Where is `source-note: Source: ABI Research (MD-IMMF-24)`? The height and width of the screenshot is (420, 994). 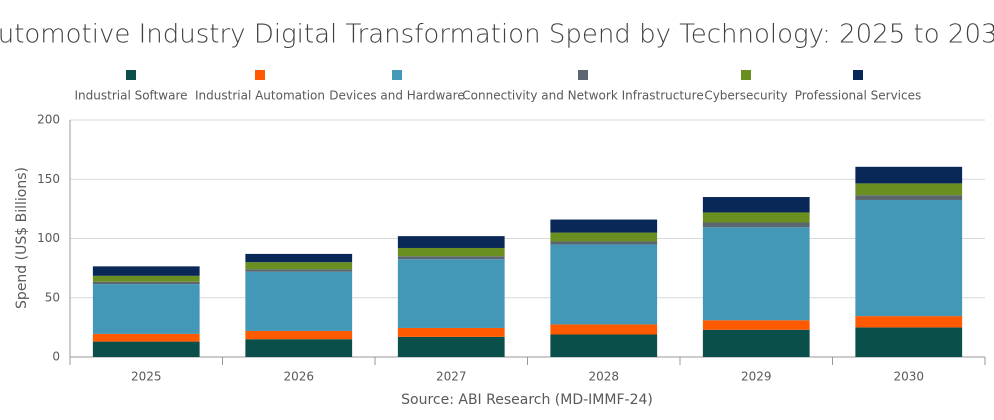
source-note: Source: ABI Research (MD-IMMF-24) is located at coordinates (527, 400).